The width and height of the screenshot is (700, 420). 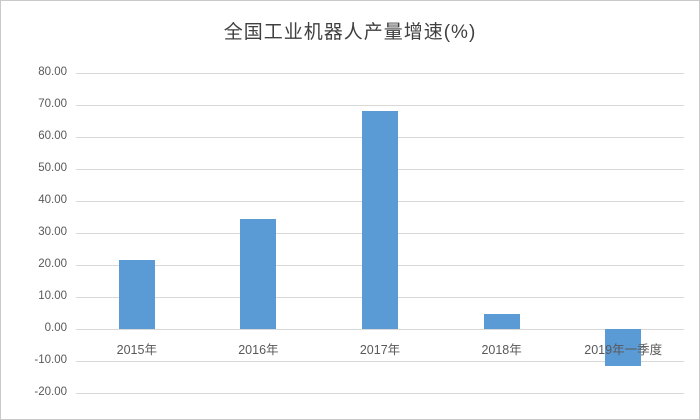 What do you see at coordinates (380, 220) in the screenshot?
I see `bar-2017年` at bounding box center [380, 220].